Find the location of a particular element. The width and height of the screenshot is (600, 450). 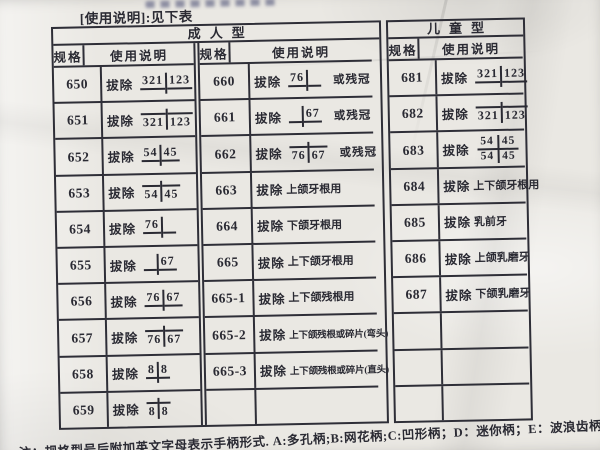

usage-cell: 拔除 上颌乳磨牙 is located at coordinates (485, 257).